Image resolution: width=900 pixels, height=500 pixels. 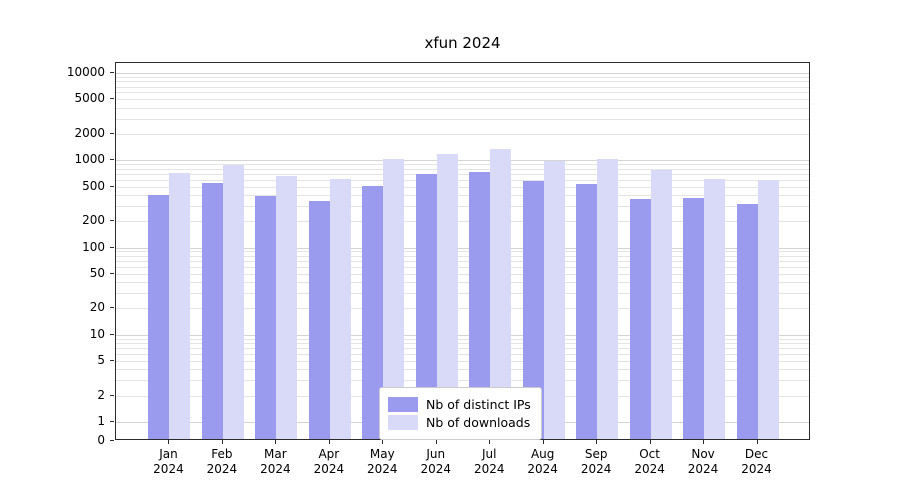 What do you see at coordinates (168, 461) in the screenshot?
I see `x-tick-label: Jan 2024` at bounding box center [168, 461].